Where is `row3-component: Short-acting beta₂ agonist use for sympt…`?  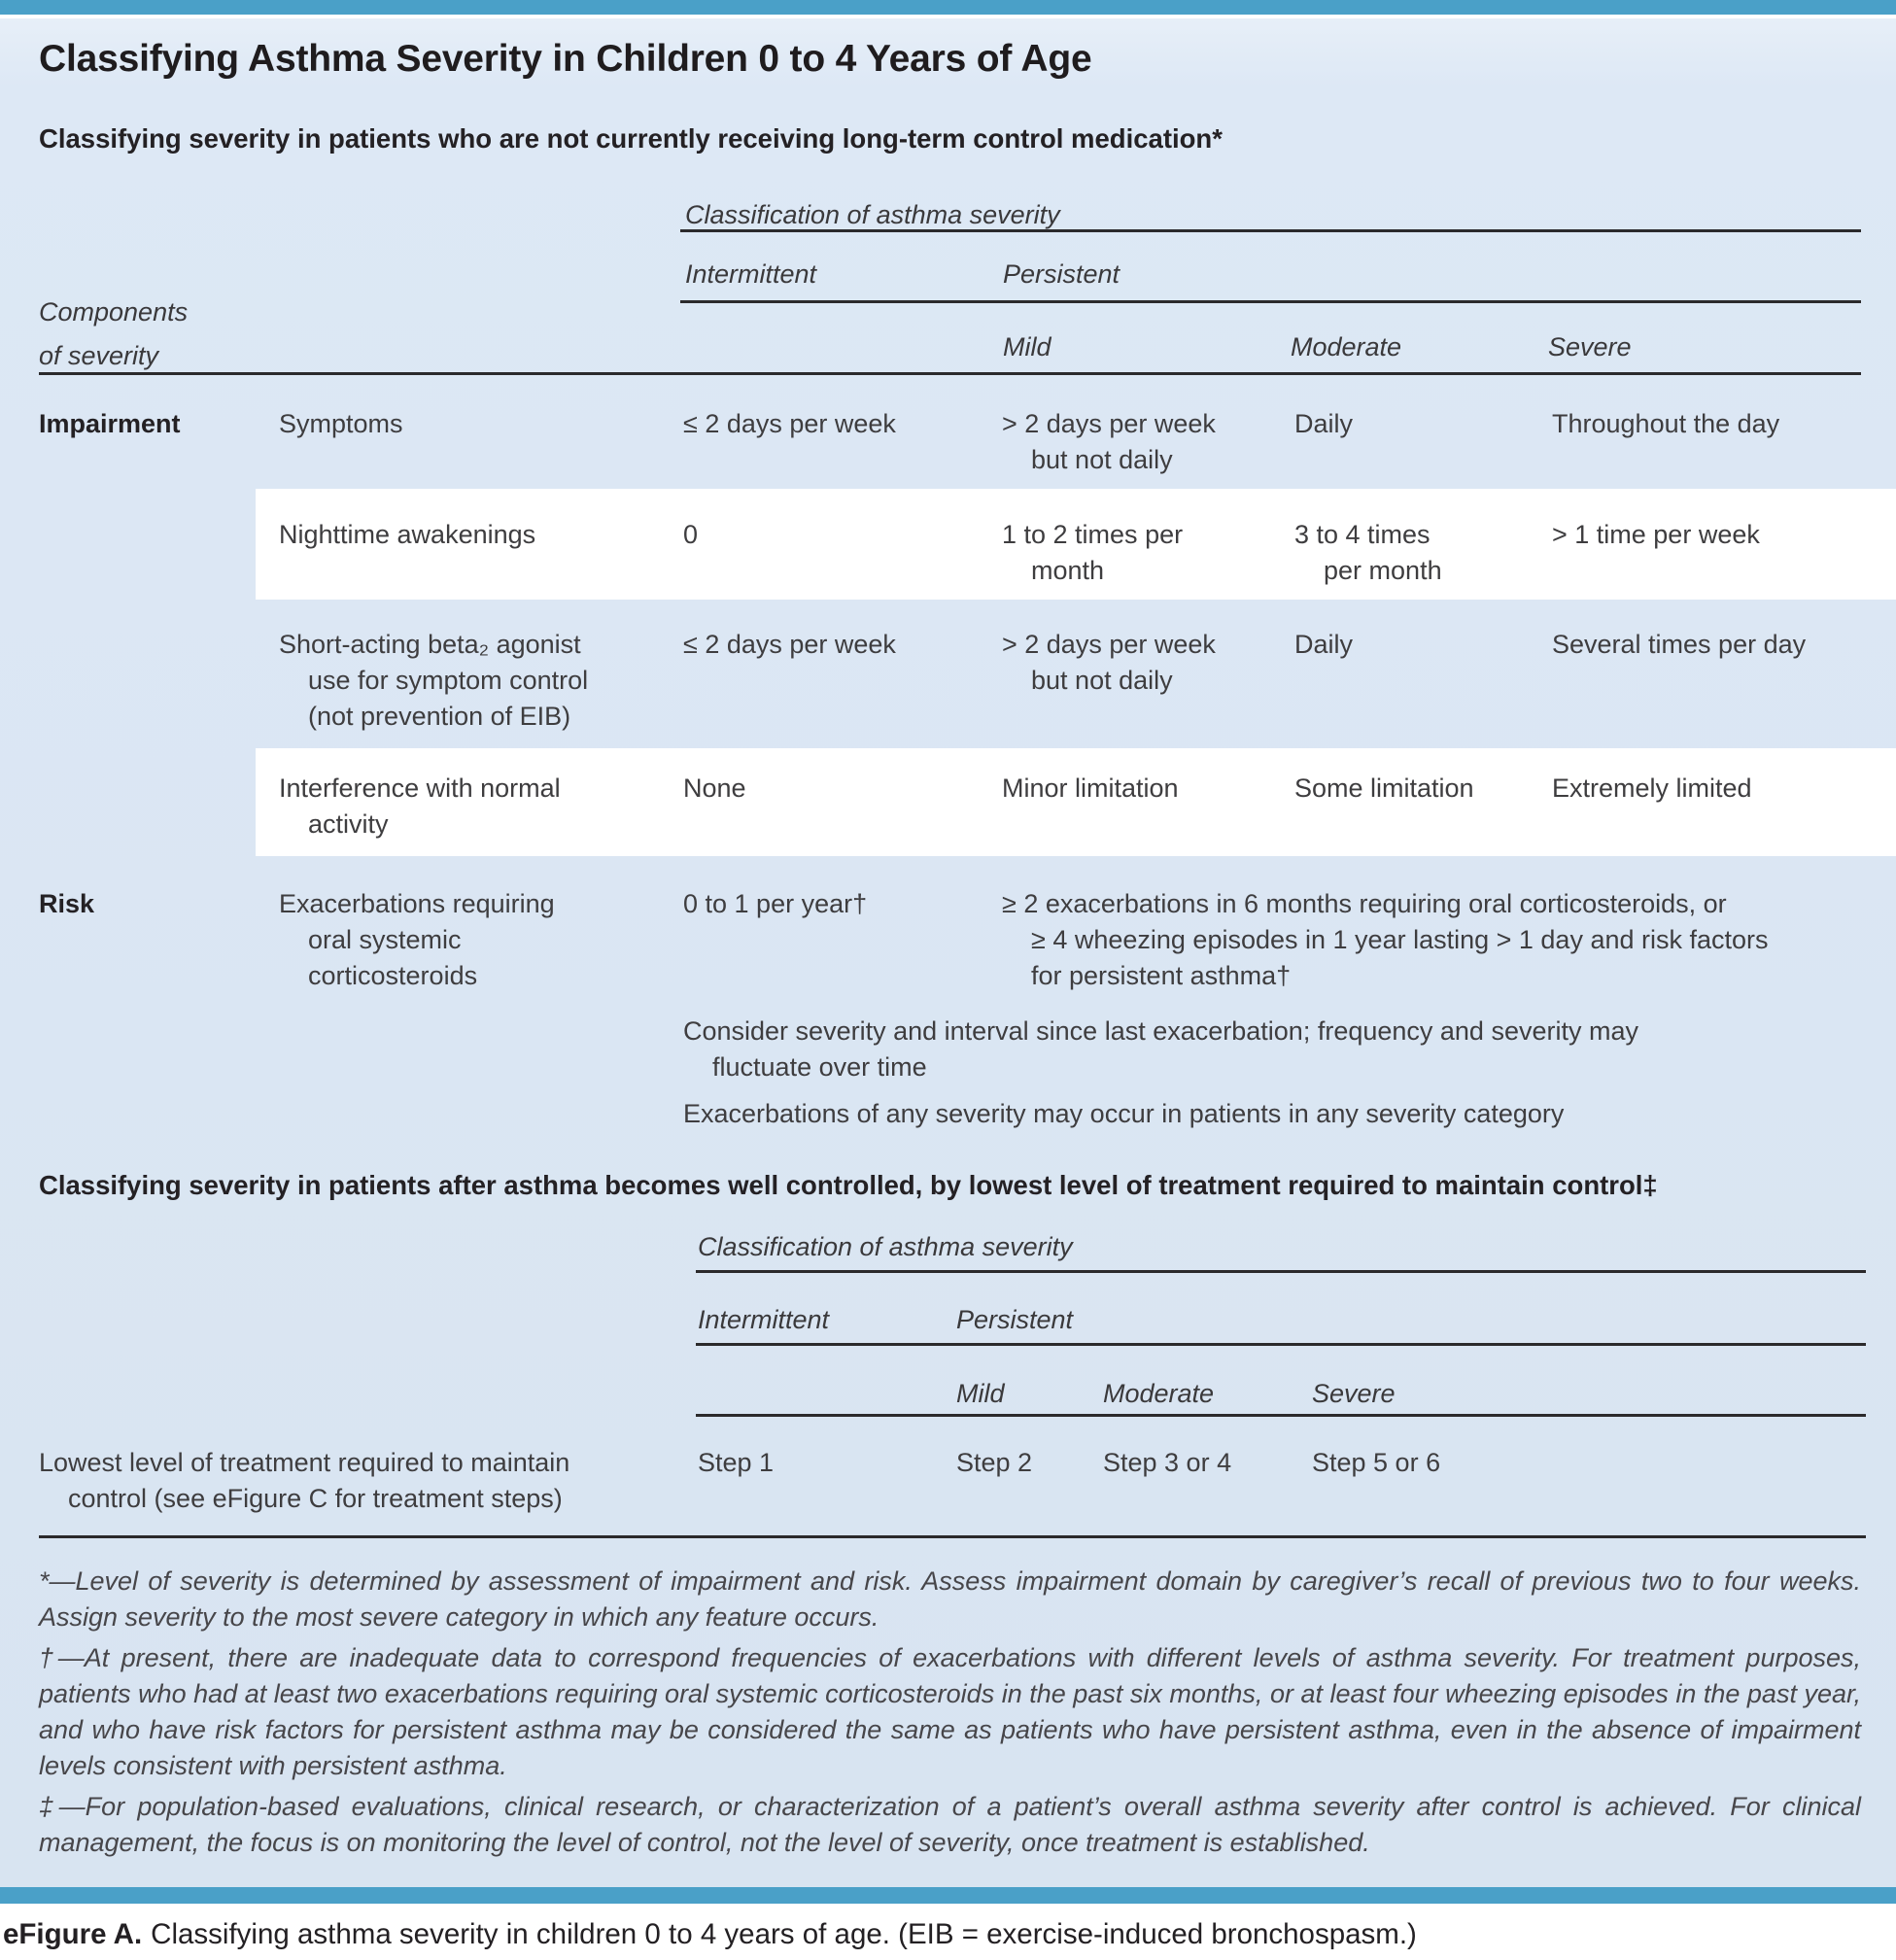
row3-component: Short-acting beta₂ agonist use for sympt… is located at coordinates (434, 680).